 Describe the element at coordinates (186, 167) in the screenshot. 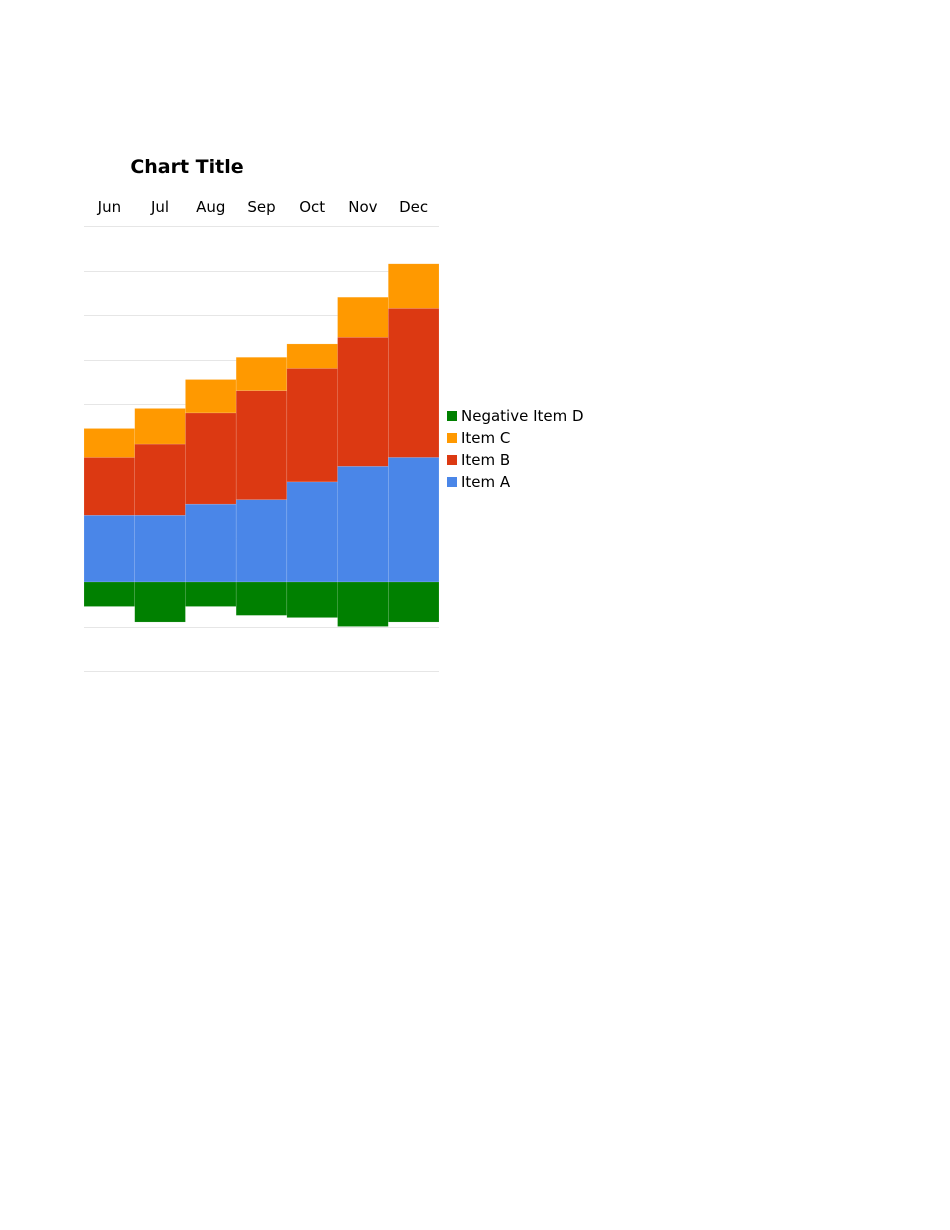

I see `chart-title: Chart Title` at that location.